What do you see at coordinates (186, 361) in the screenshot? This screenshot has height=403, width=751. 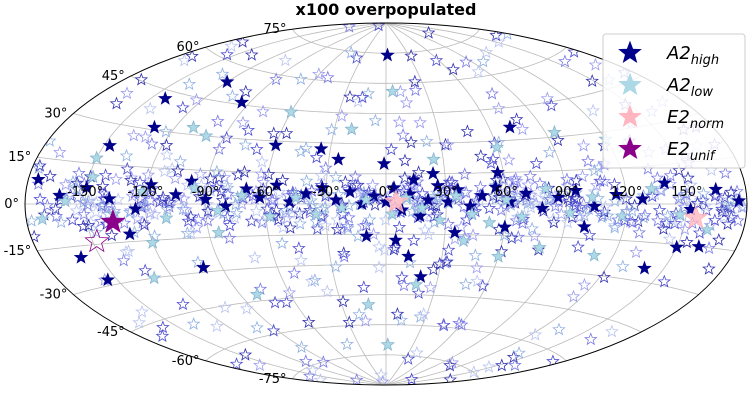 I see `latitude-tick-label: -60°` at bounding box center [186, 361].